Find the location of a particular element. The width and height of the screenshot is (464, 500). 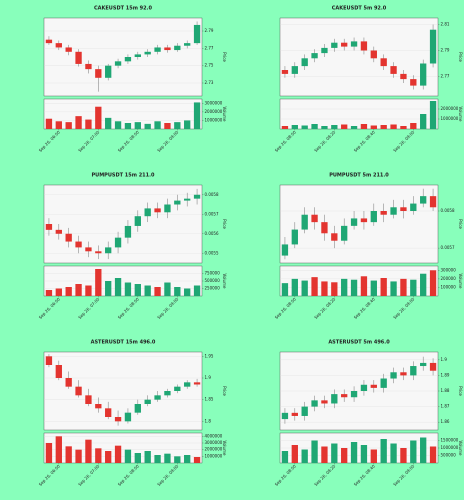

x-tick-label: Sep 26, 08:20 is located at coordinates (325, 308).